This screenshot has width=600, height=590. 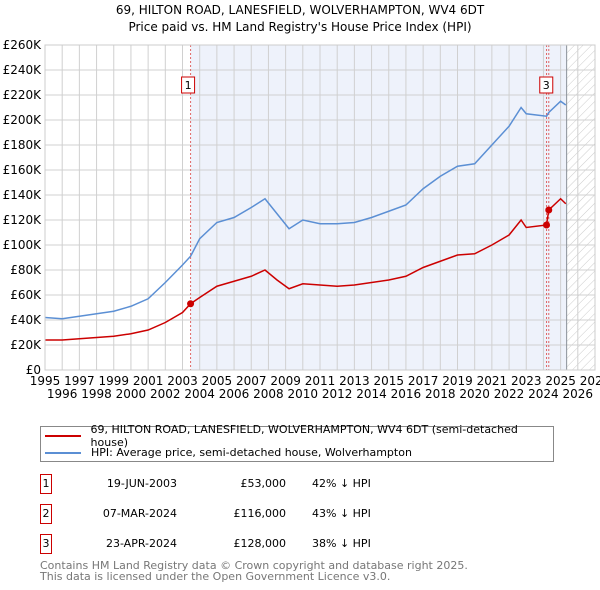 I want to click on x-tick-label: 2025, so click(x=560, y=381).